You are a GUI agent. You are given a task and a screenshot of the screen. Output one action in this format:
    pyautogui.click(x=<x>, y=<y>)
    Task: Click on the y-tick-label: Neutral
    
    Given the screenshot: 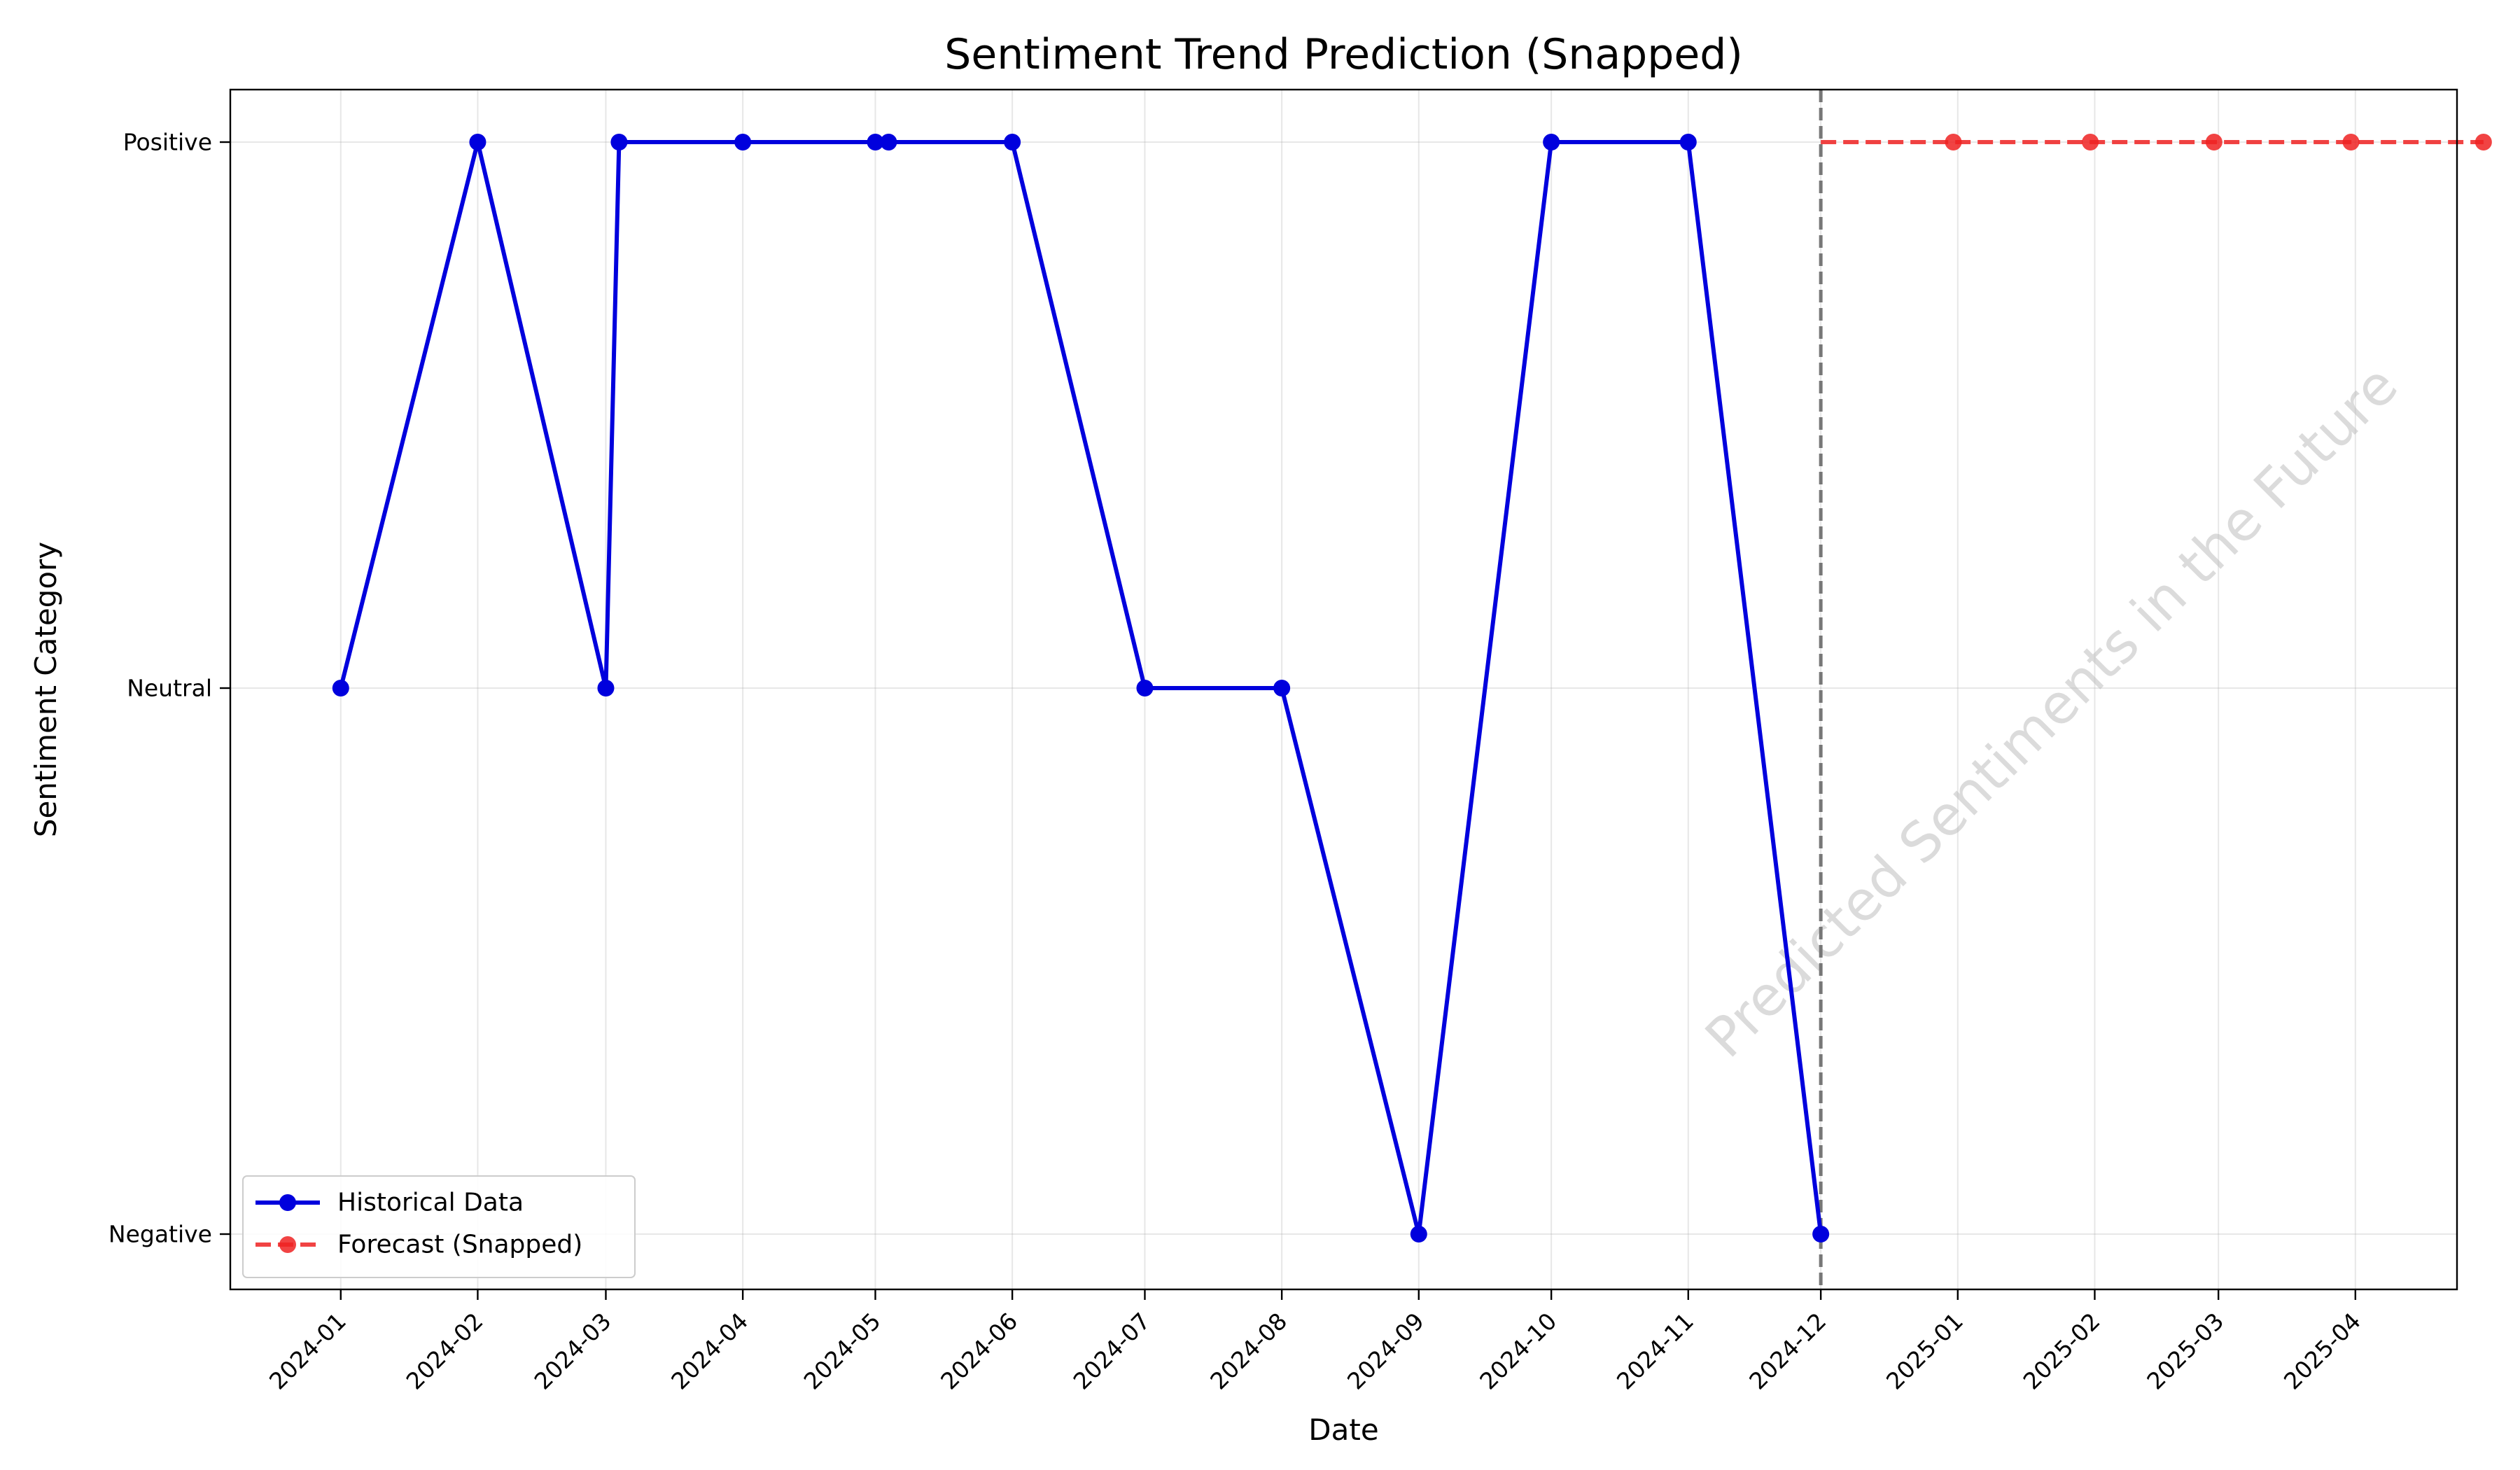 What is the action you would take?
    pyautogui.click(x=169, y=688)
    